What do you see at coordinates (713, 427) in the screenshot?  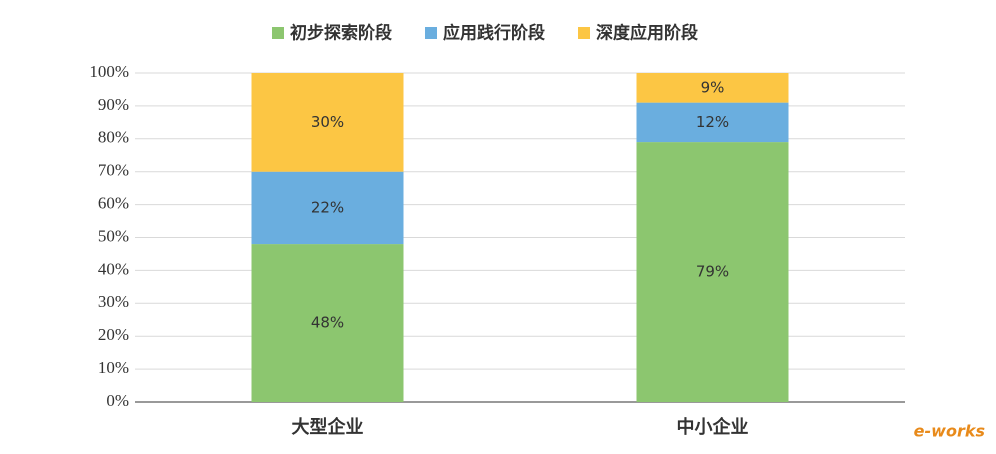 I see `x-tick-label: 中小企业` at bounding box center [713, 427].